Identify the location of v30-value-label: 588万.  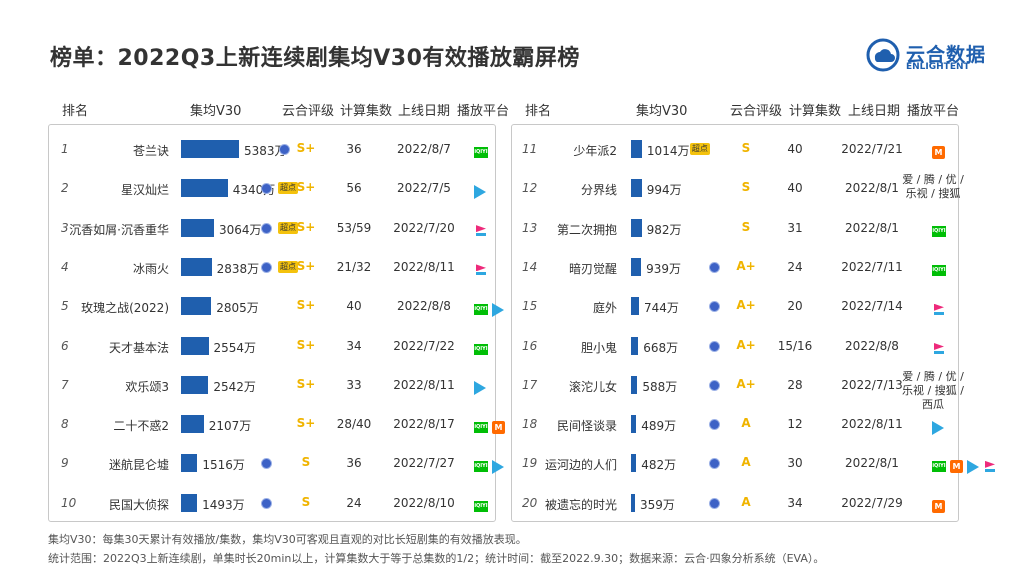
(660, 386).